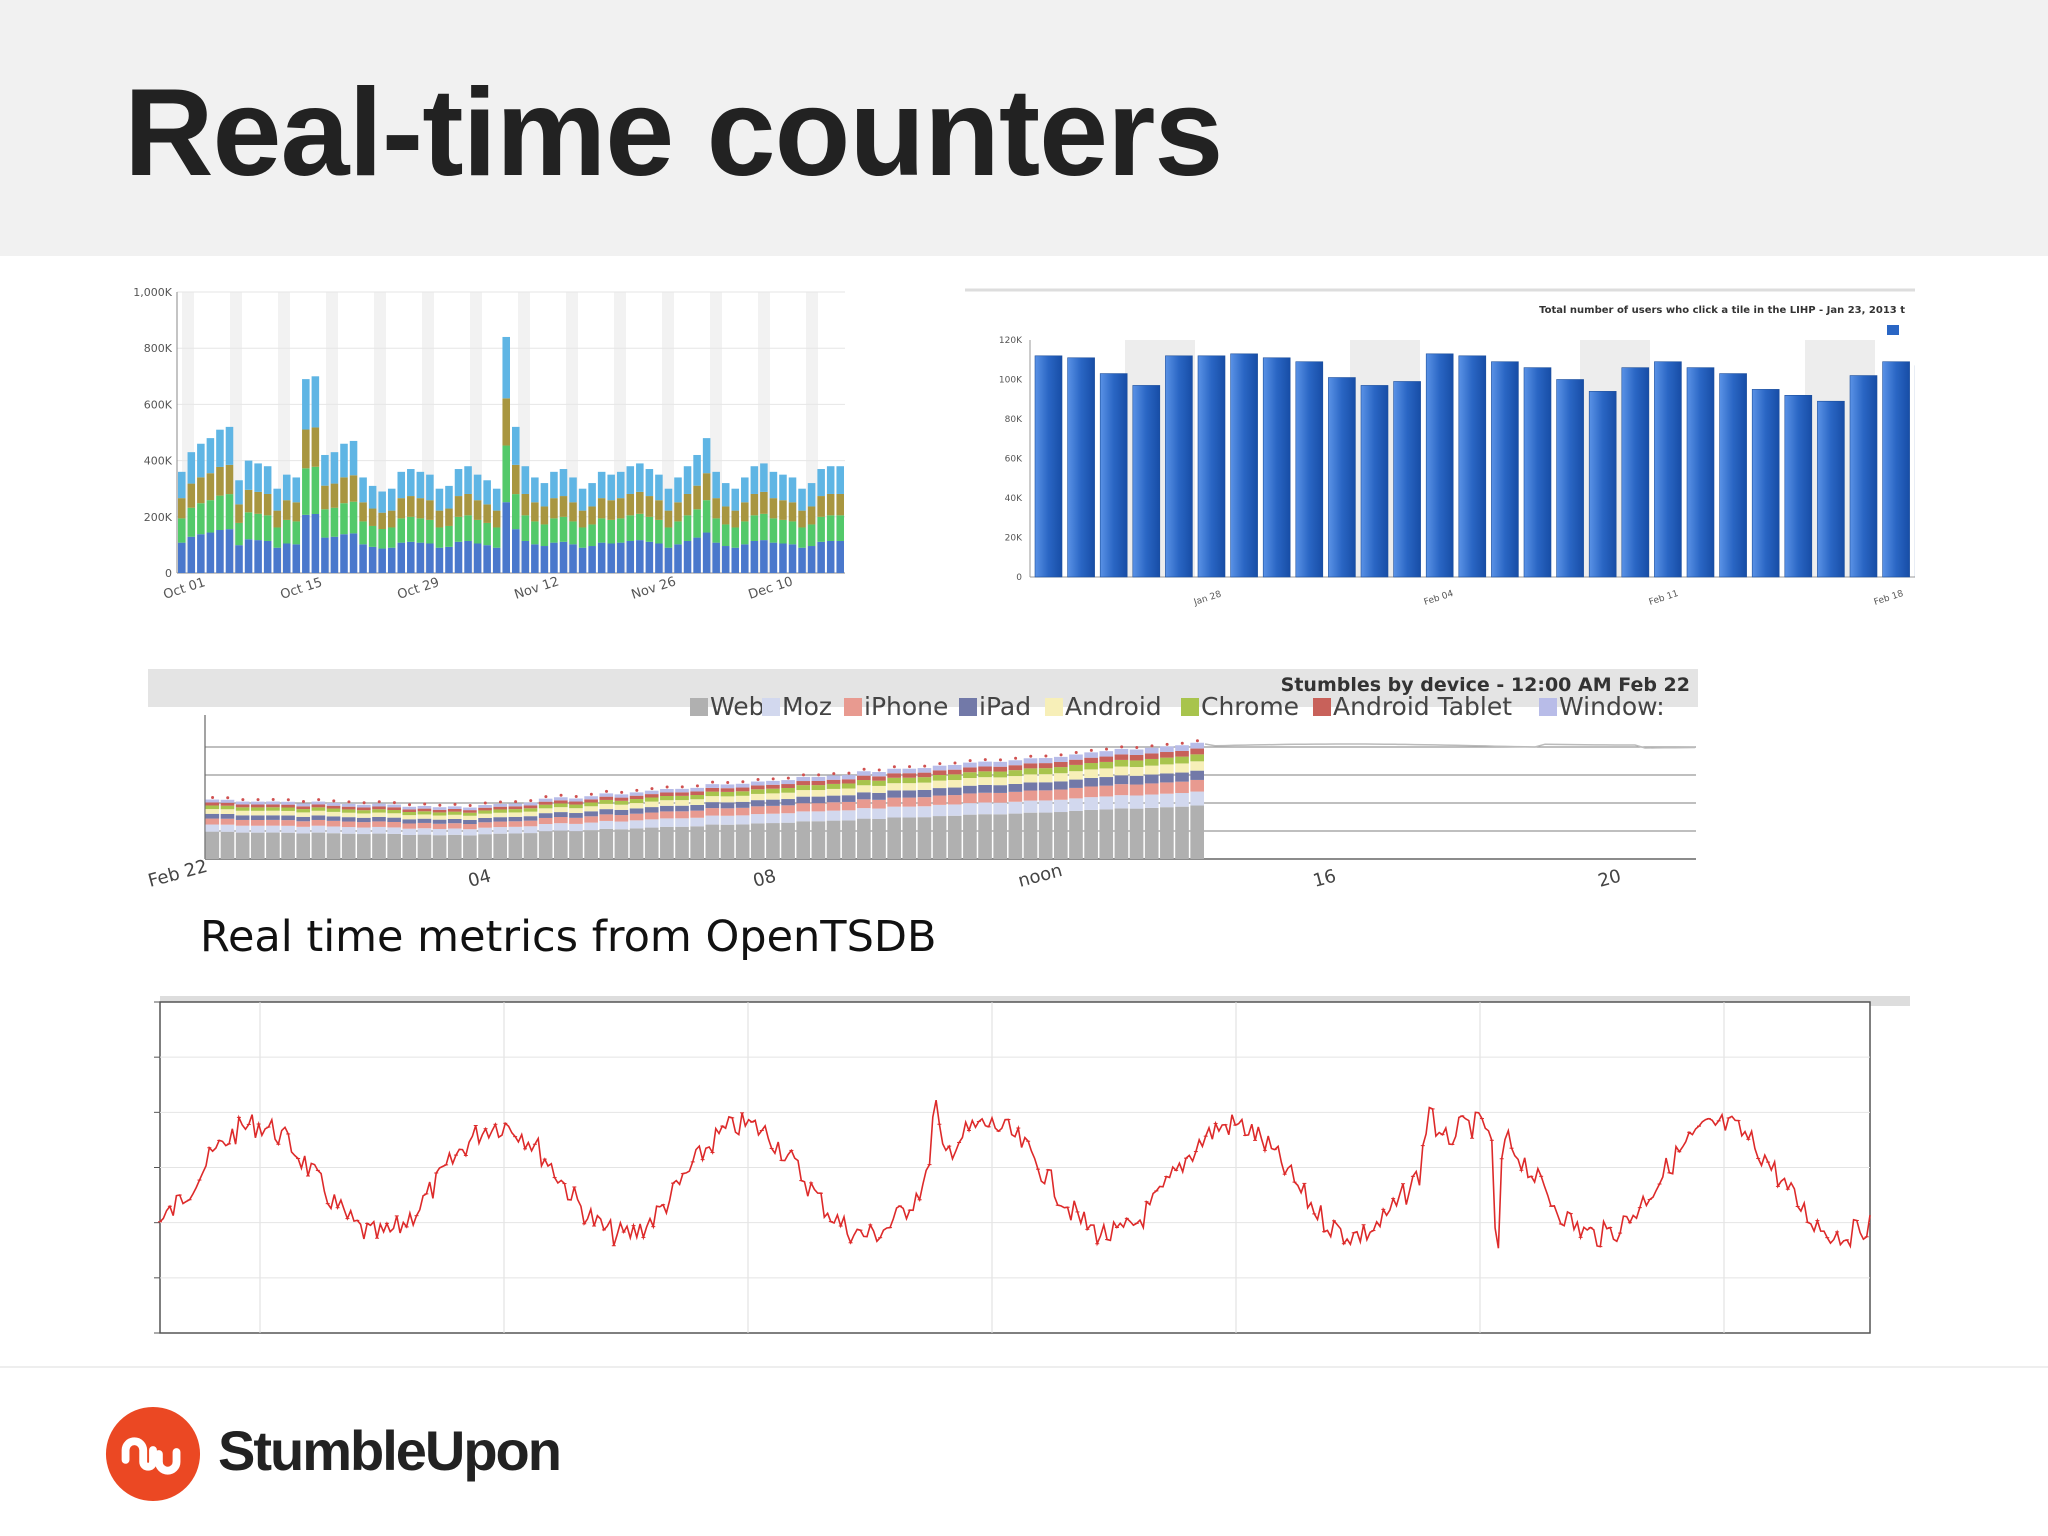 The image size is (2048, 1536). What do you see at coordinates (1011, 381) in the screenshot?
I see `y-tick-label: 100K` at bounding box center [1011, 381].